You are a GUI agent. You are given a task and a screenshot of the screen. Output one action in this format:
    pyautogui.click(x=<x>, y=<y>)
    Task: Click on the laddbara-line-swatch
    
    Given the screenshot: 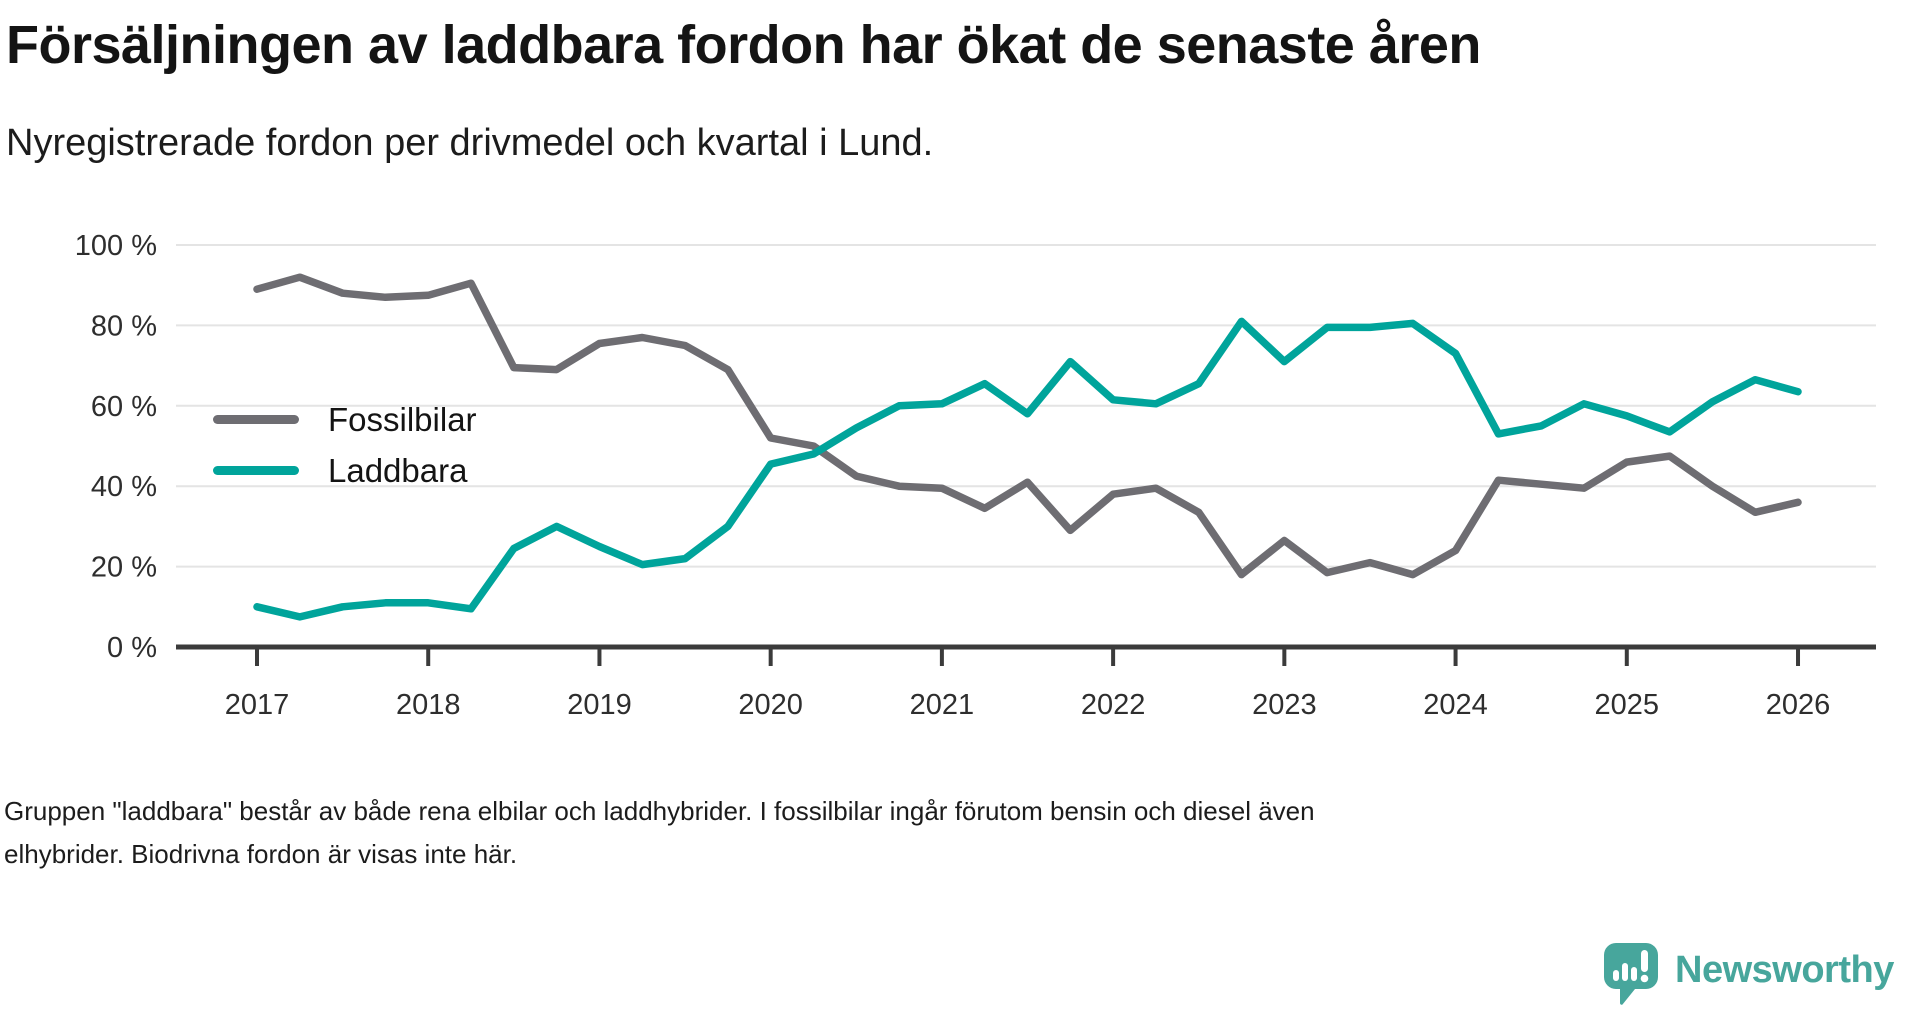 What is the action you would take?
    pyautogui.click(x=256, y=470)
    